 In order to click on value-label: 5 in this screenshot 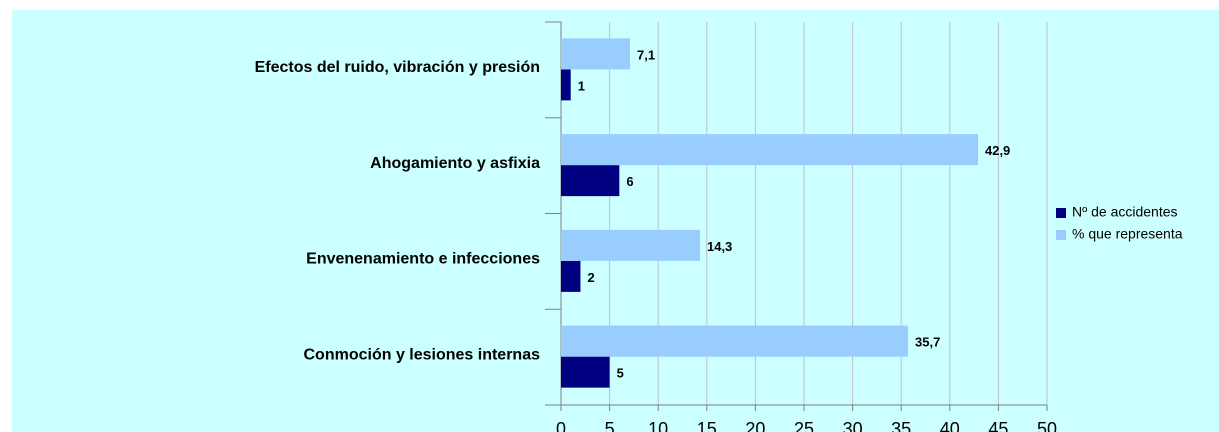, I will do `click(620, 373)`.